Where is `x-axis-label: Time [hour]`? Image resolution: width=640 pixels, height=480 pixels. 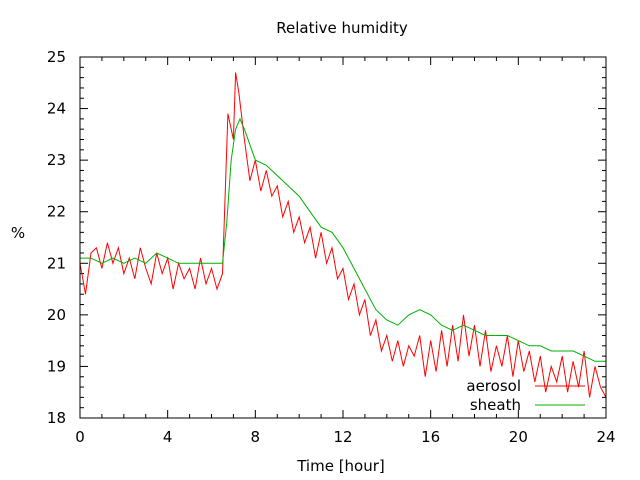
x-axis-label: Time [hour] is located at coordinates (340, 466).